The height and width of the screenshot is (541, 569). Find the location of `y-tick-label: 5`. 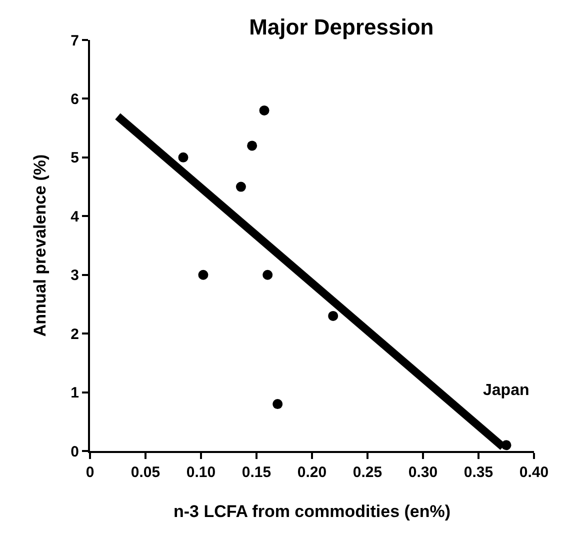

y-tick-label: 5 is located at coordinates (74, 158).